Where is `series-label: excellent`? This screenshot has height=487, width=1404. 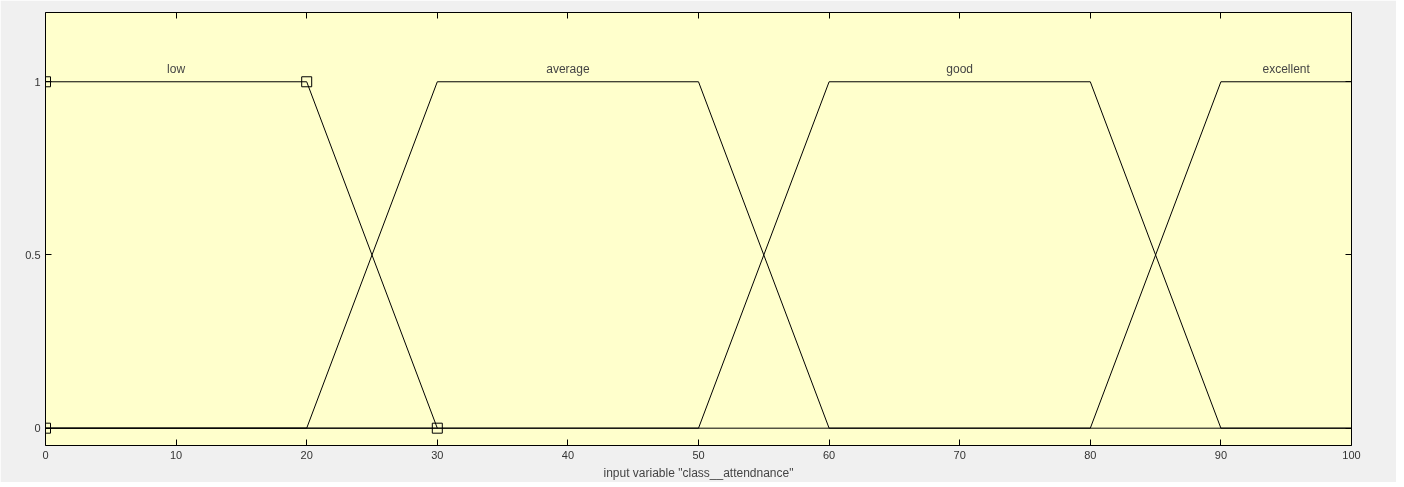
series-label: excellent is located at coordinates (1286, 68).